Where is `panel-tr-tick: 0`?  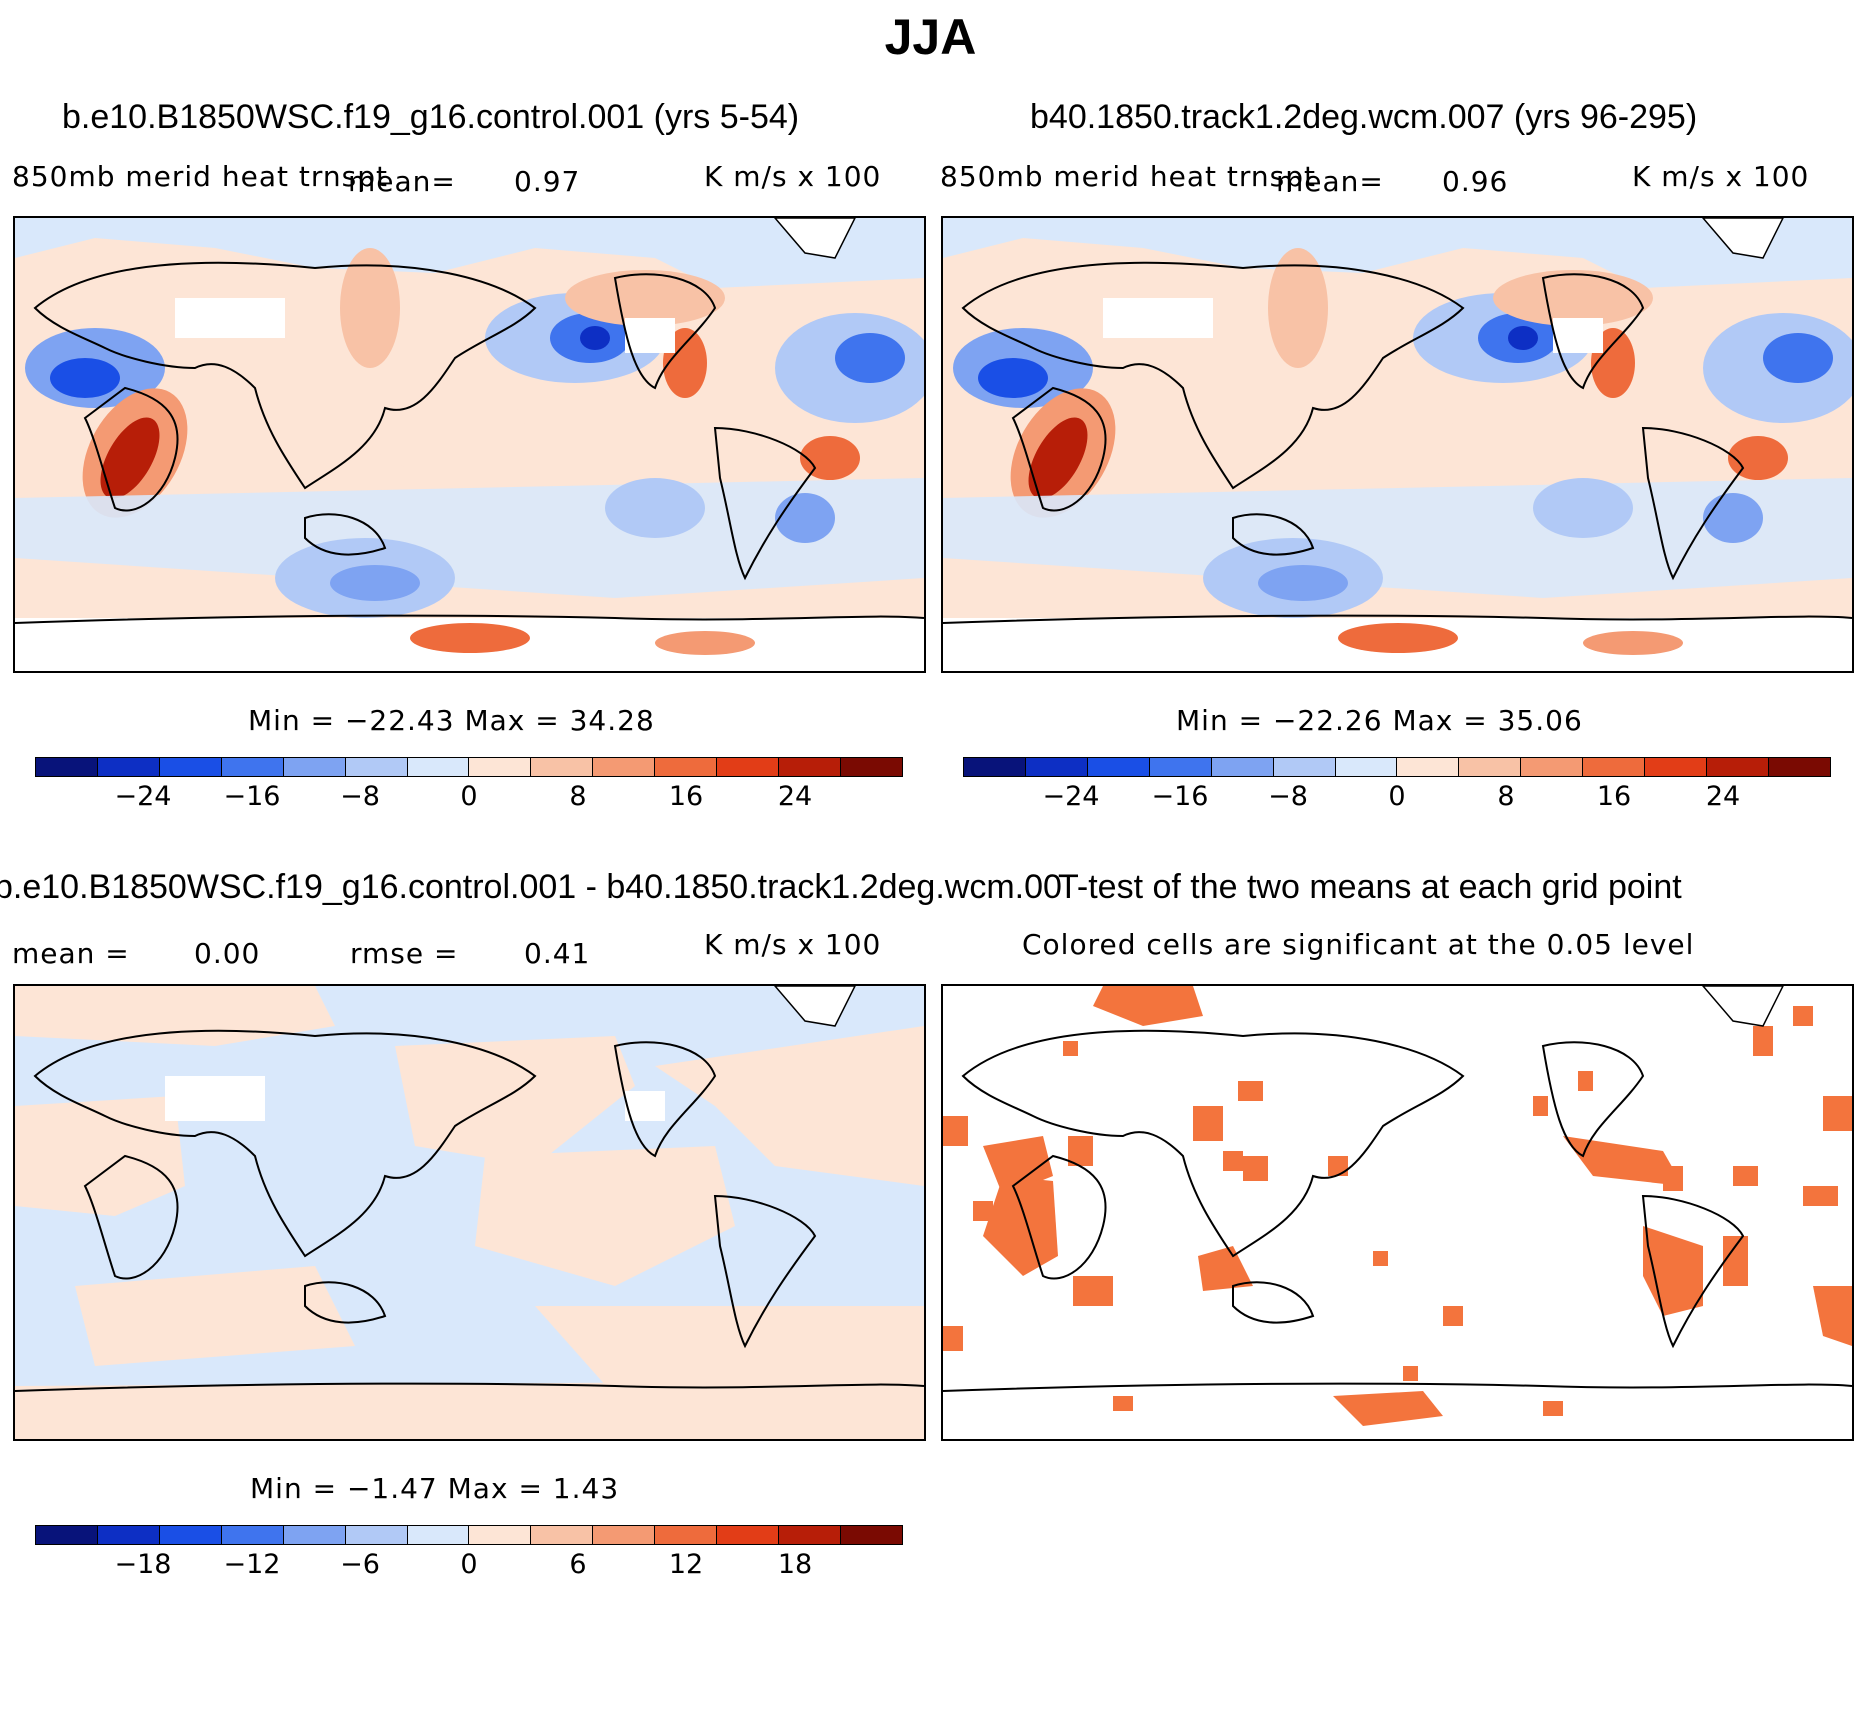
panel-tr-tick: 0 is located at coordinates (1397, 796).